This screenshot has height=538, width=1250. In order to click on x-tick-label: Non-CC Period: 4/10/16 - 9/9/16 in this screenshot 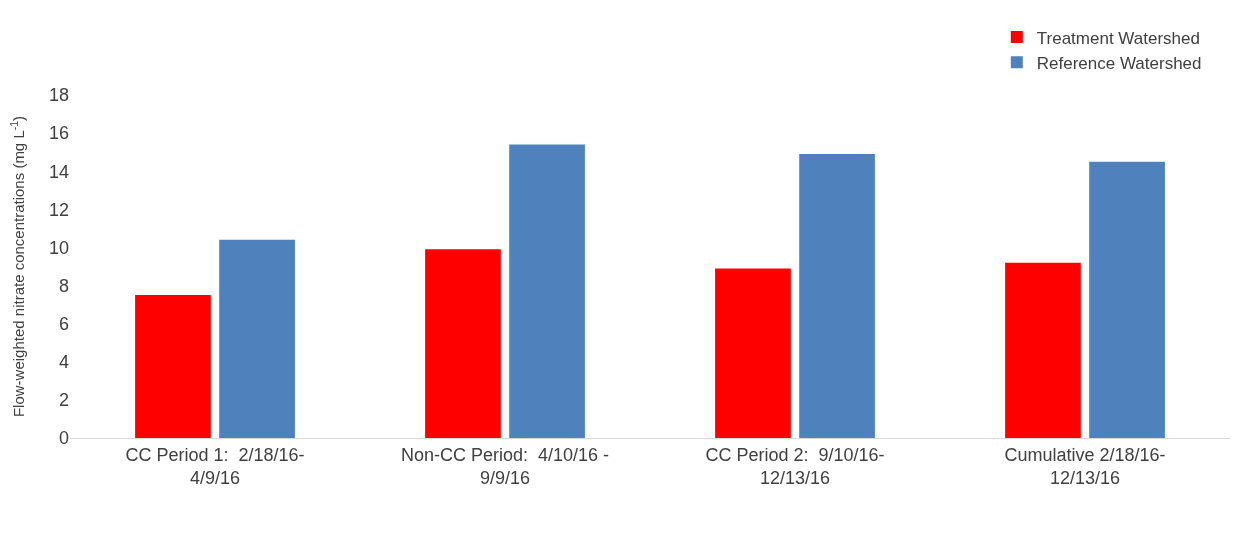, I will do `click(505, 466)`.